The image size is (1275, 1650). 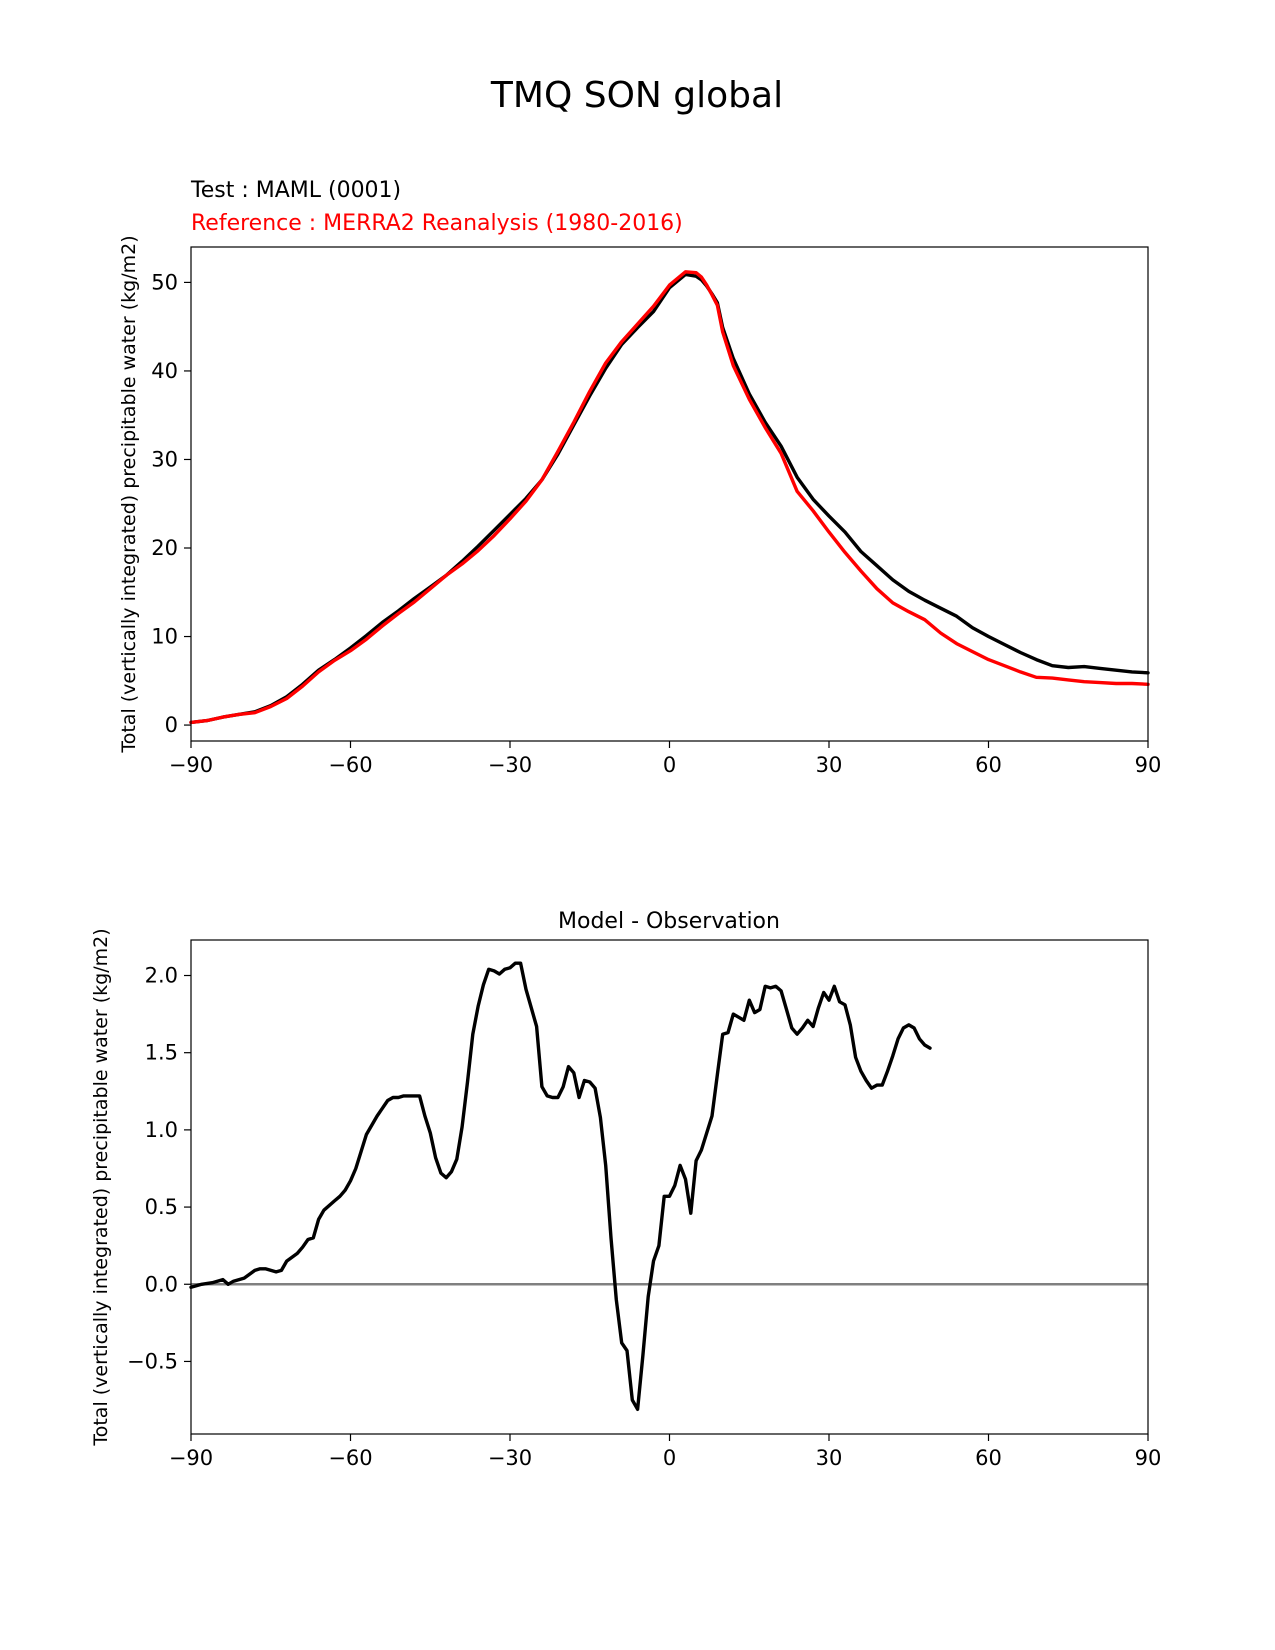 What do you see at coordinates (164, 371) in the screenshot?
I see `y-tick-label: 40` at bounding box center [164, 371].